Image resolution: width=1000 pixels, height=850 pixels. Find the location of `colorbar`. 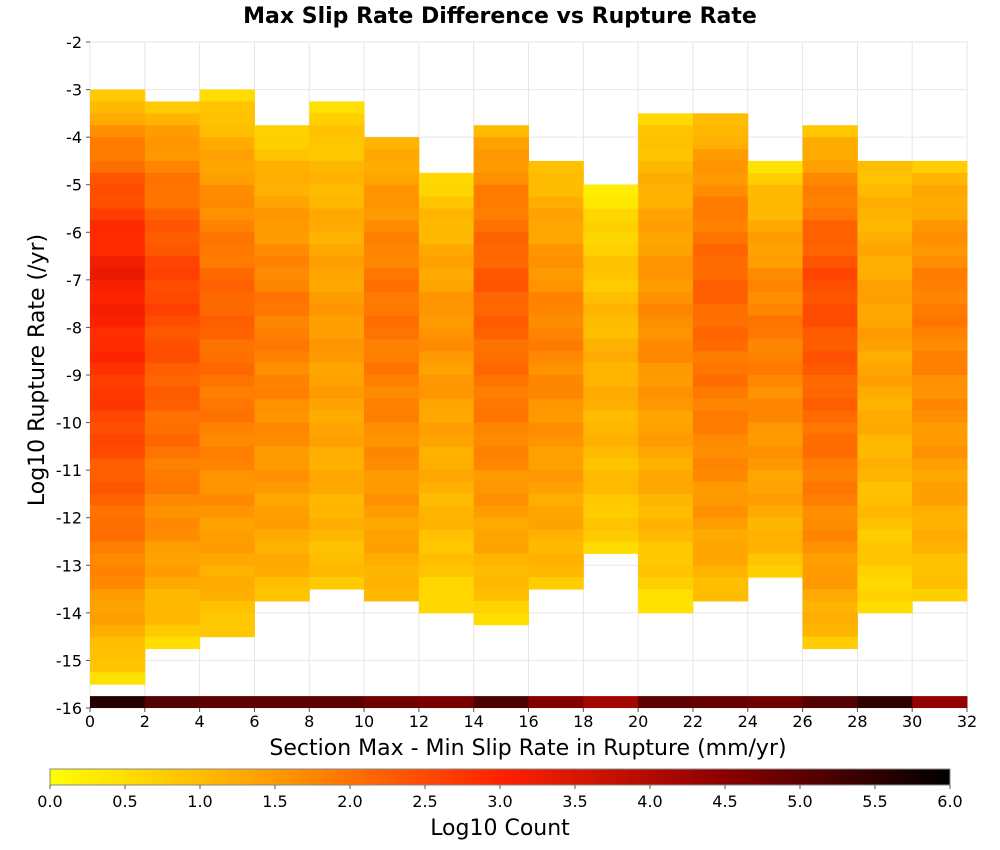

colorbar is located at coordinates (500, 777).